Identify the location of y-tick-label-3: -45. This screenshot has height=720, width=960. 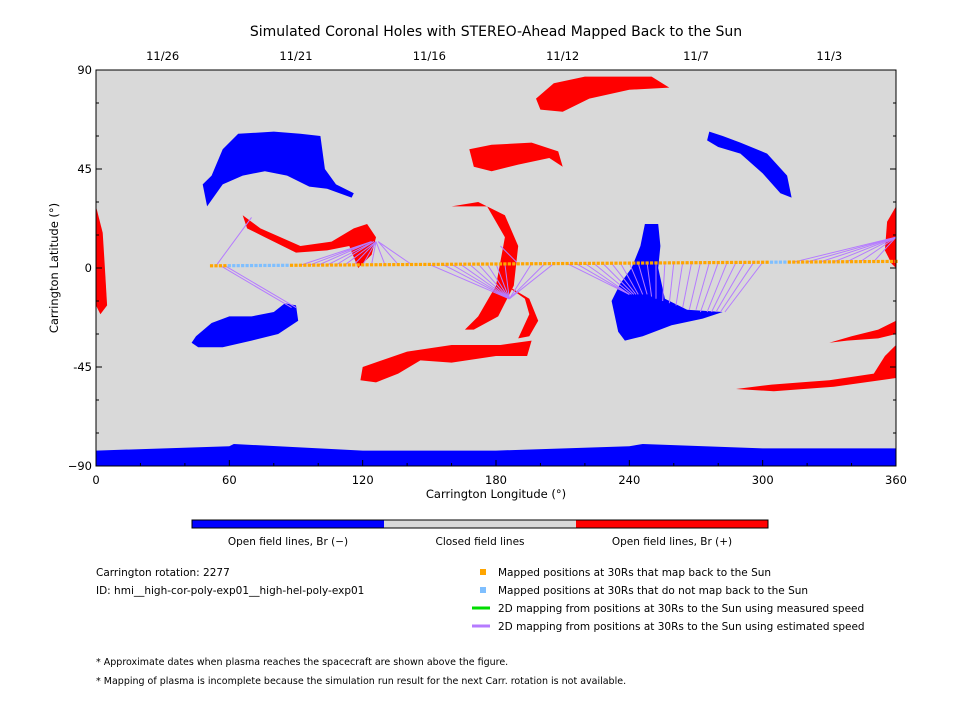
(82, 367).